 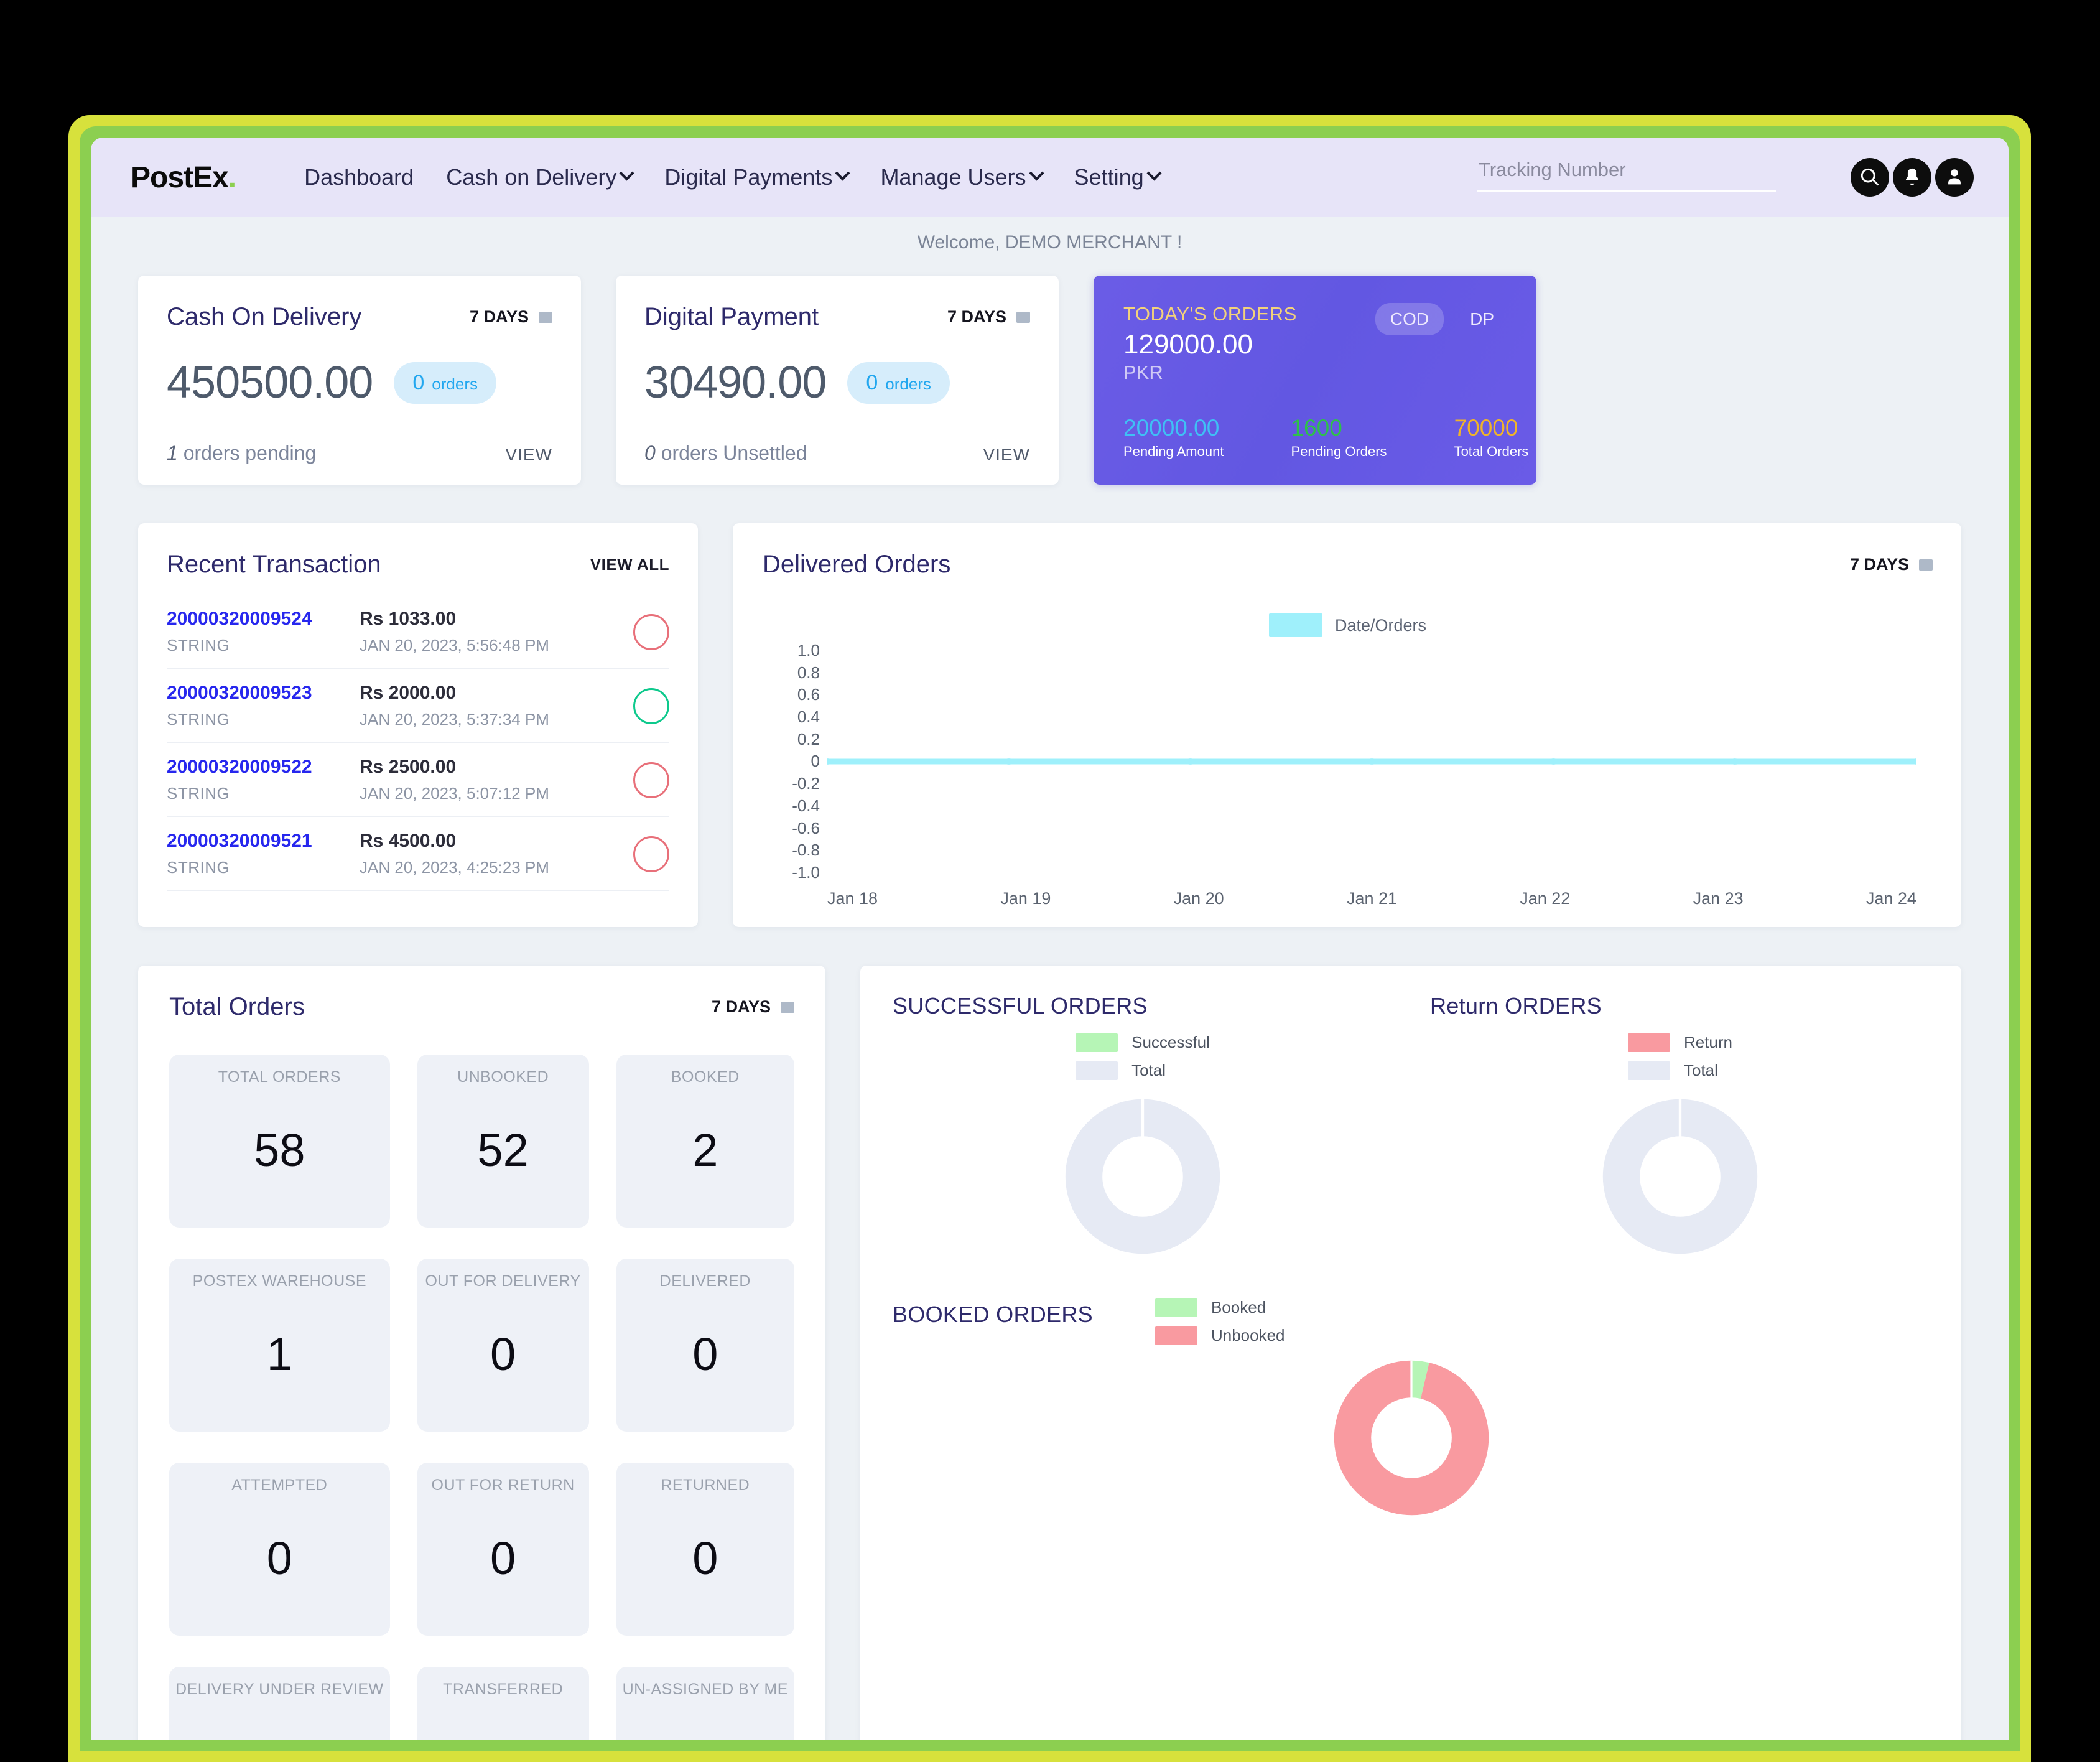 What do you see at coordinates (1627, 174) in the screenshot?
I see `tracking-number-input` at bounding box center [1627, 174].